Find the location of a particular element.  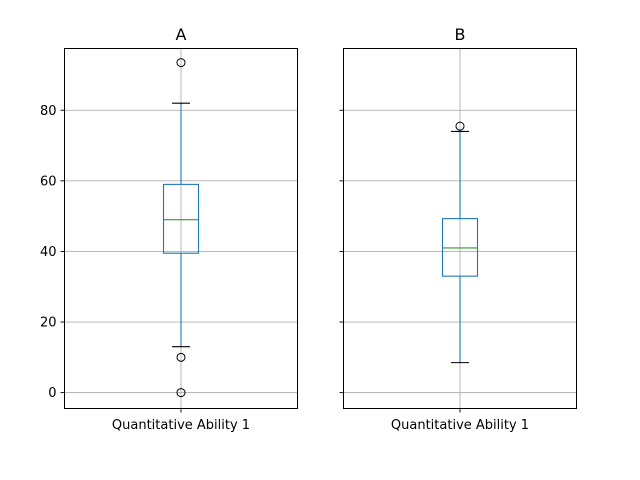

y-tick-label: 0 is located at coordinates (52, 393).